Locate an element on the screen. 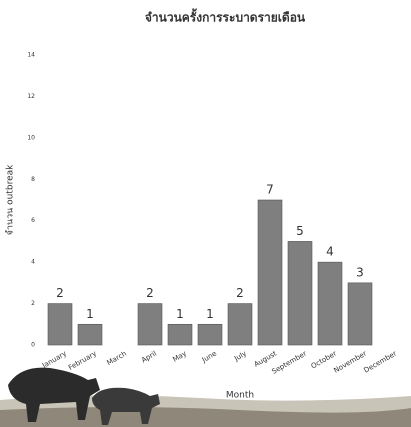 This screenshot has width=411, height=427. y-tick-label: 4 is located at coordinates (33, 262).